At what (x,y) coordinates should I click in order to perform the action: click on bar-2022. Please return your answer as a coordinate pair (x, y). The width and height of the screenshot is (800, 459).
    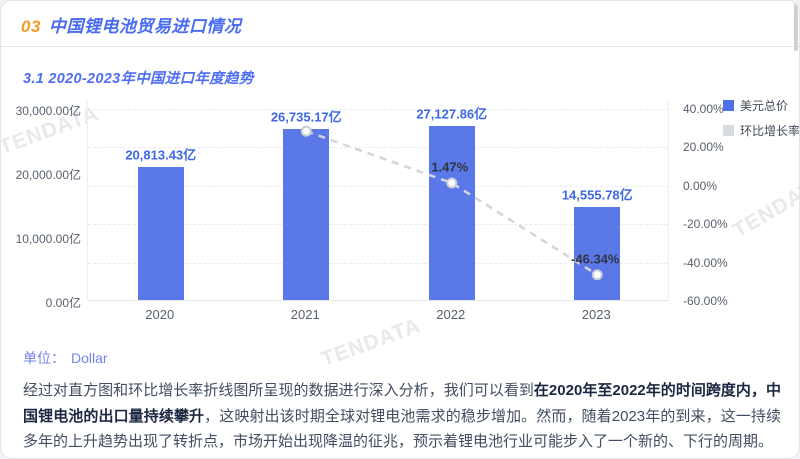
    Looking at the image, I should click on (451, 213).